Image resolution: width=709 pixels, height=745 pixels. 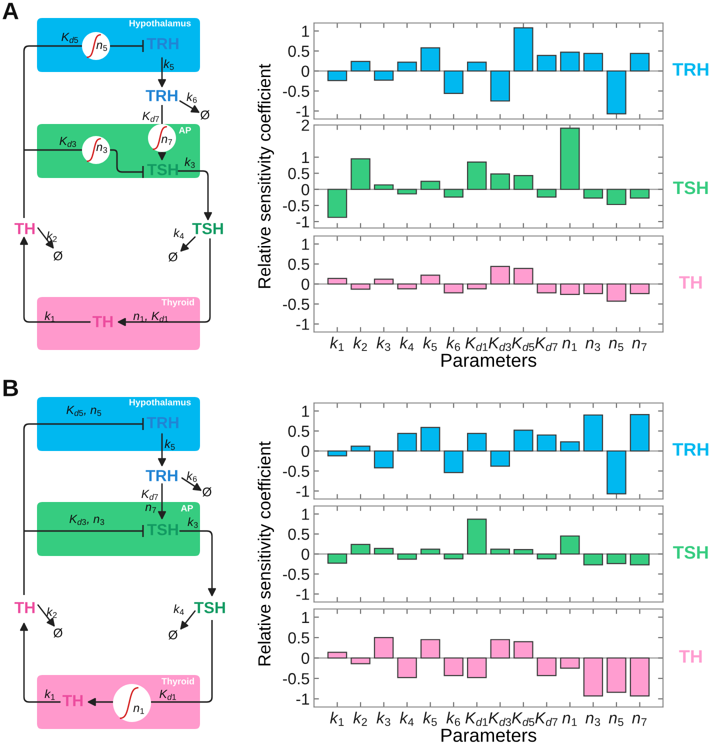 What do you see at coordinates (84, 411) in the screenshot?
I see `text: K$_{d5}$, n$_{5}$` at bounding box center [84, 411].